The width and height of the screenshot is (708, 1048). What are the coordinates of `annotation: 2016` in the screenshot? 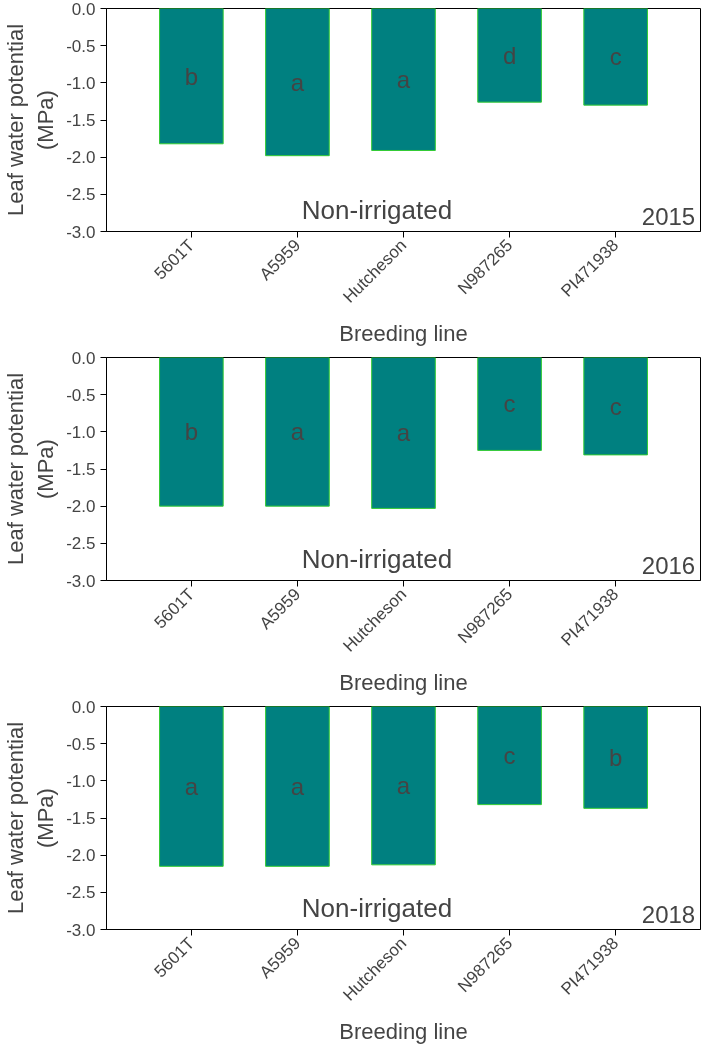 It's located at (668, 565).